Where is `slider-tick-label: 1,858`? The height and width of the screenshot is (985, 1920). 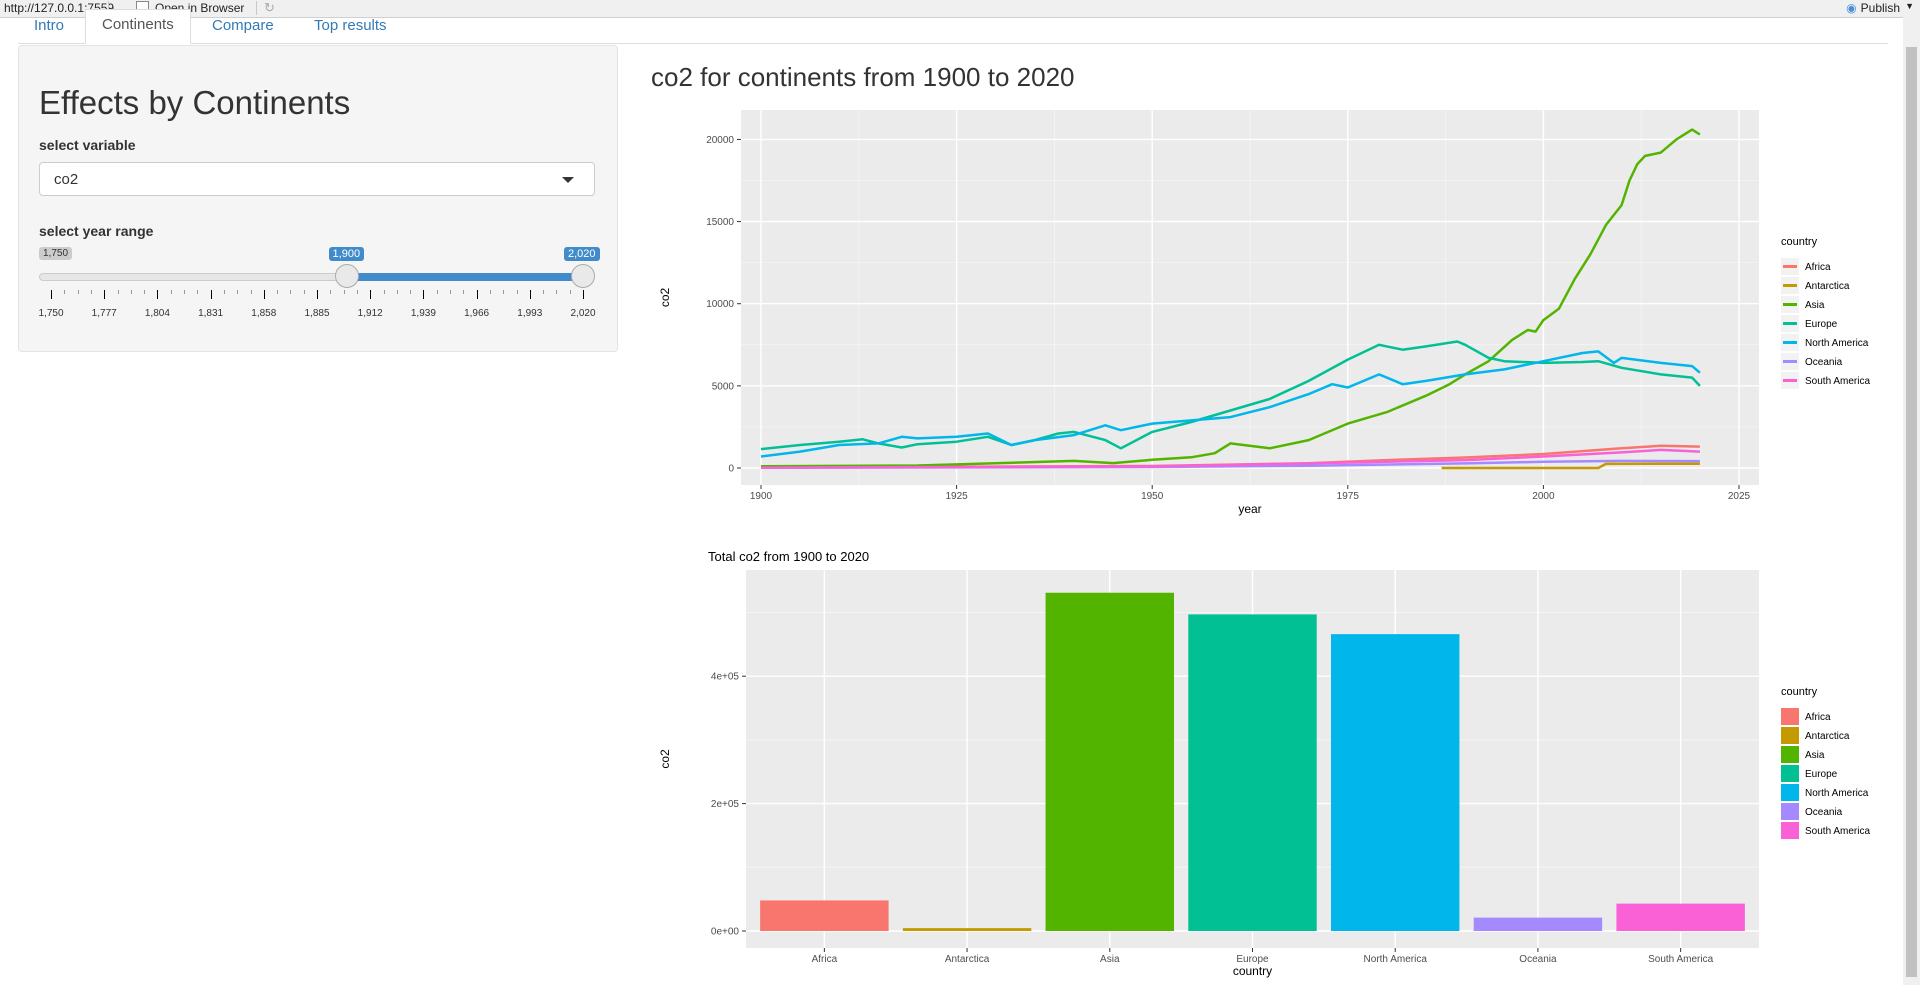 slider-tick-label: 1,858 is located at coordinates (264, 313).